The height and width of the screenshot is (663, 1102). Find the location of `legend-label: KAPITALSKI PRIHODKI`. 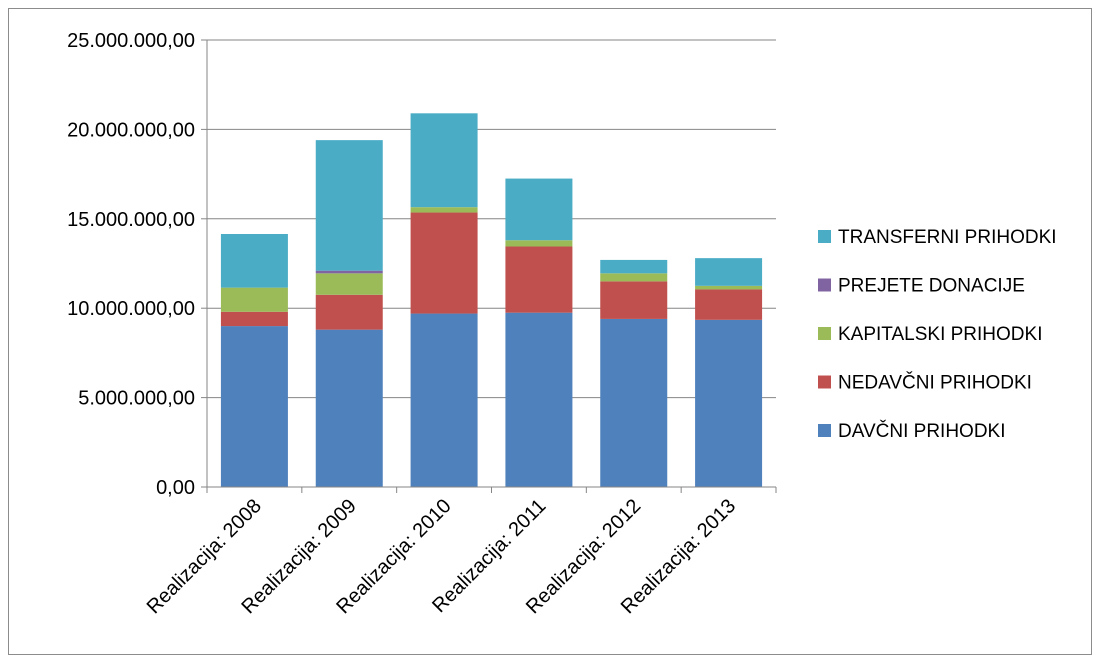

legend-label: KAPITALSKI PRIHODKI is located at coordinates (940, 334).